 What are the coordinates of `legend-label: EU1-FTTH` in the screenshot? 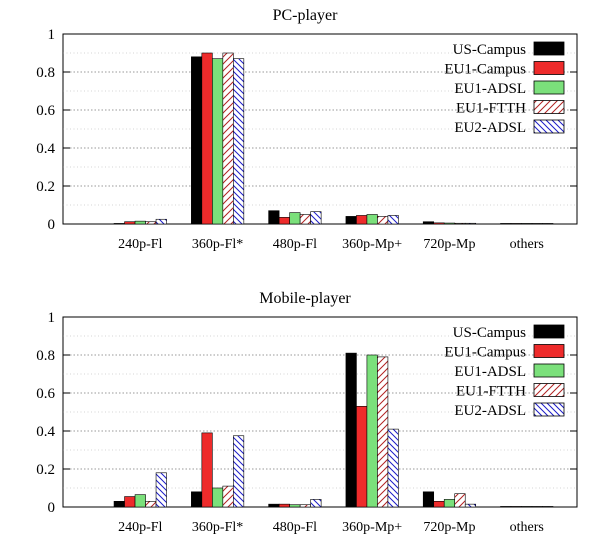 It's located at (491, 392).